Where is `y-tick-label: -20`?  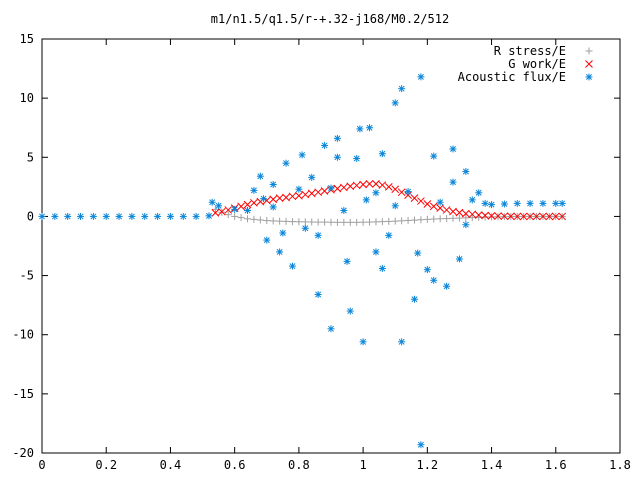
y-tick-label: -20 is located at coordinates (23, 453).